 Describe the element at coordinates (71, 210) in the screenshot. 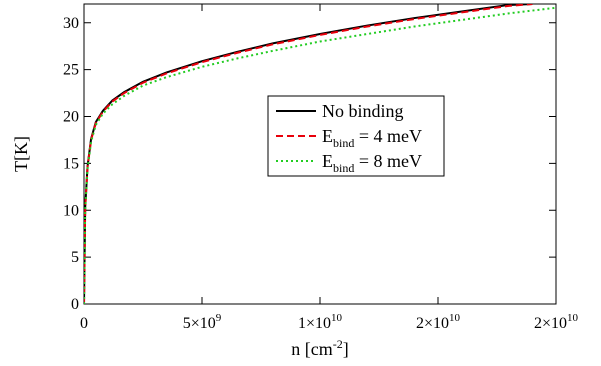

I see `y-tick-label: 10` at that location.